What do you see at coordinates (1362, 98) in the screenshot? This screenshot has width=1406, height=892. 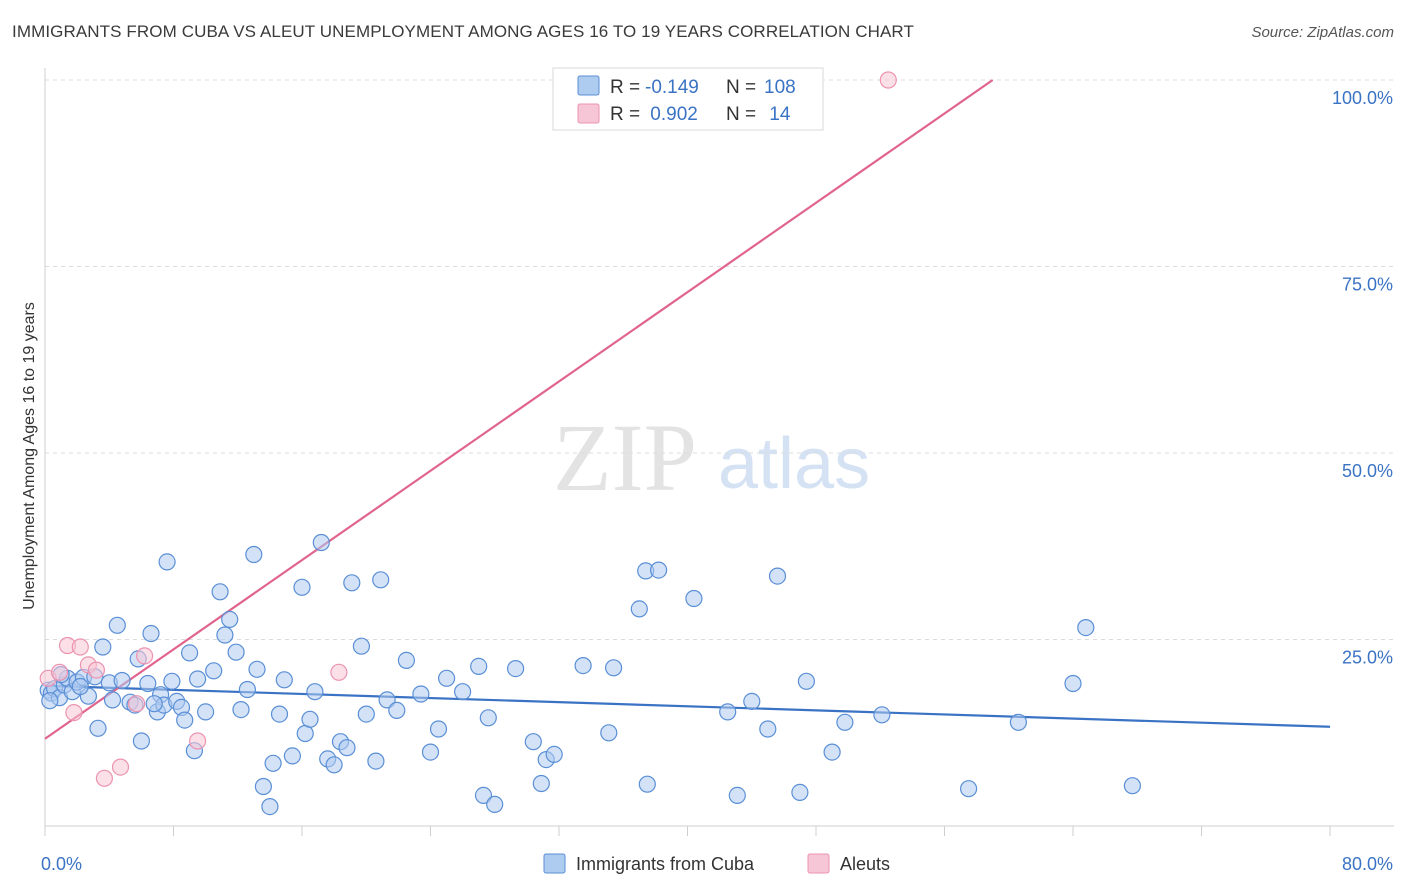 I see `y-tick-label: 100.0%` at bounding box center [1362, 98].